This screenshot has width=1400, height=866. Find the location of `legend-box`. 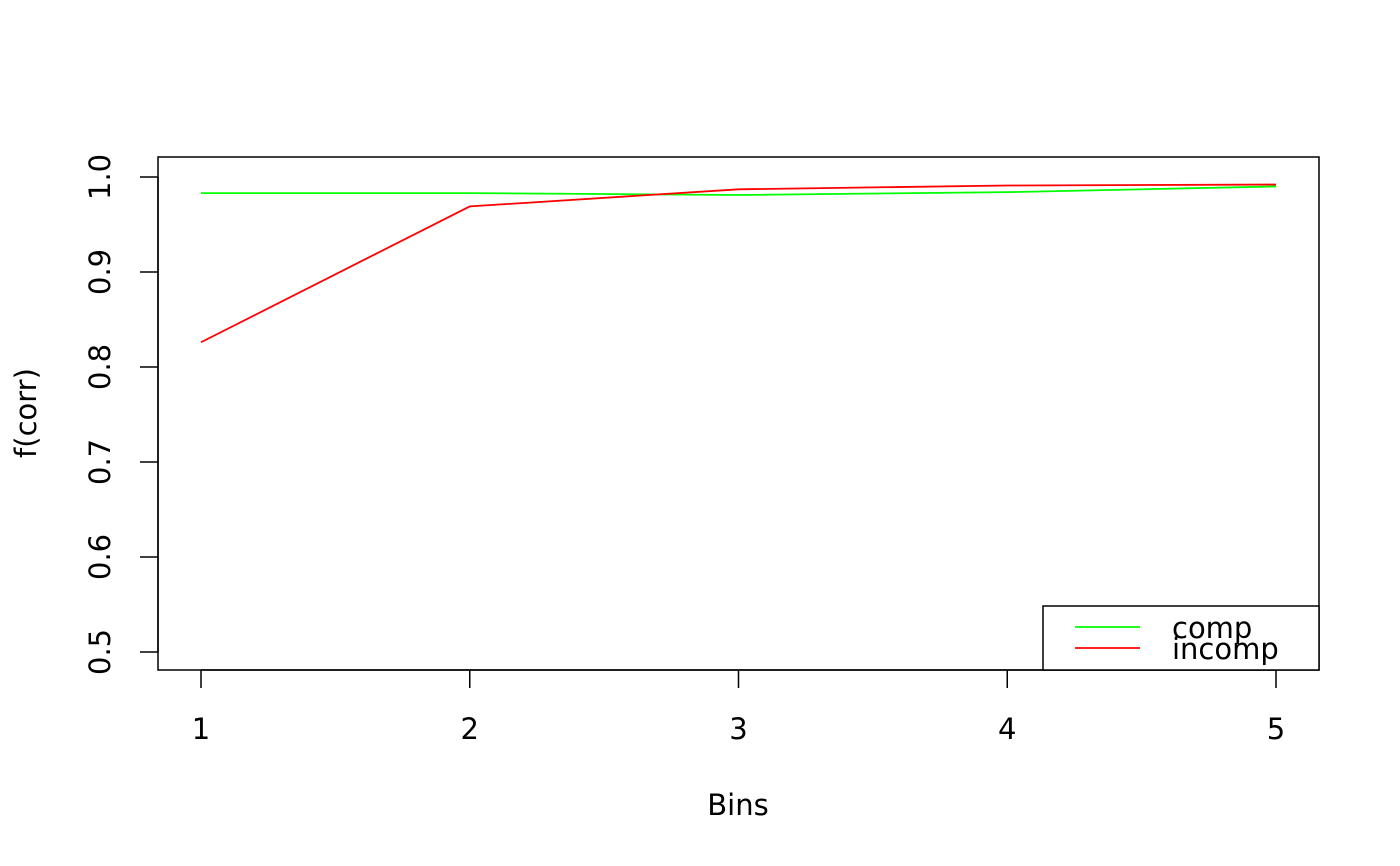

legend-box is located at coordinates (1181, 638).